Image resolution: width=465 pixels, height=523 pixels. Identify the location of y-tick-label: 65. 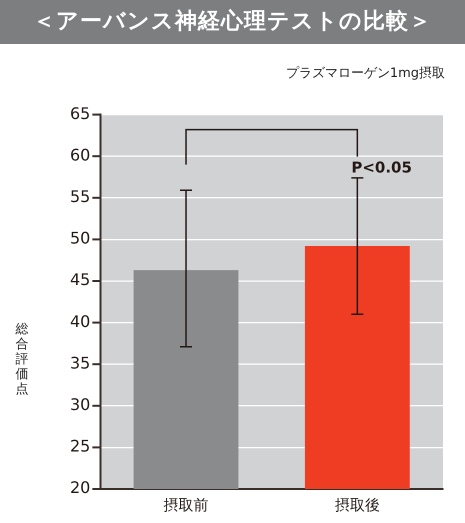
(80, 113).